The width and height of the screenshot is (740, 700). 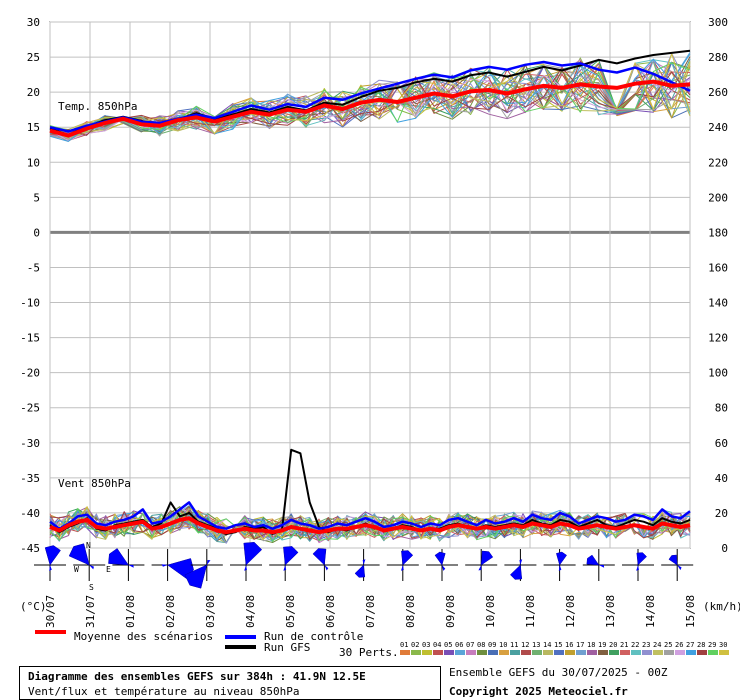 What do you see at coordinates (30, 303) in the screenshot?
I see `left-tick-label: -10` at bounding box center [30, 303].